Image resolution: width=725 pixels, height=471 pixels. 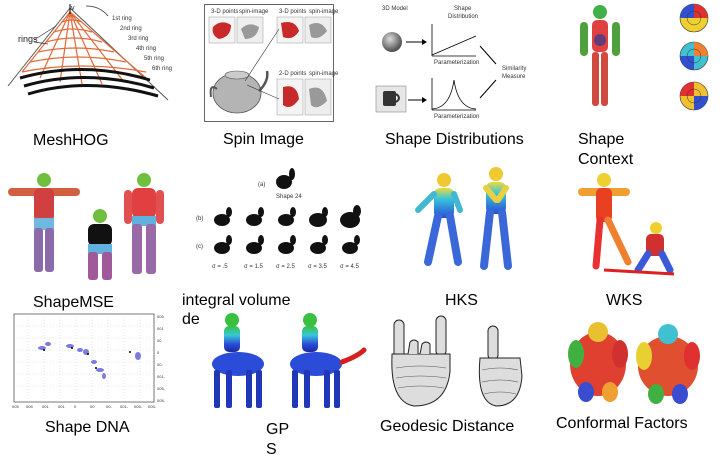 What do you see at coordinates (606, 159) in the screenshot?
I see `shape-context-label-2: Context` at bounding box center [606, 159].